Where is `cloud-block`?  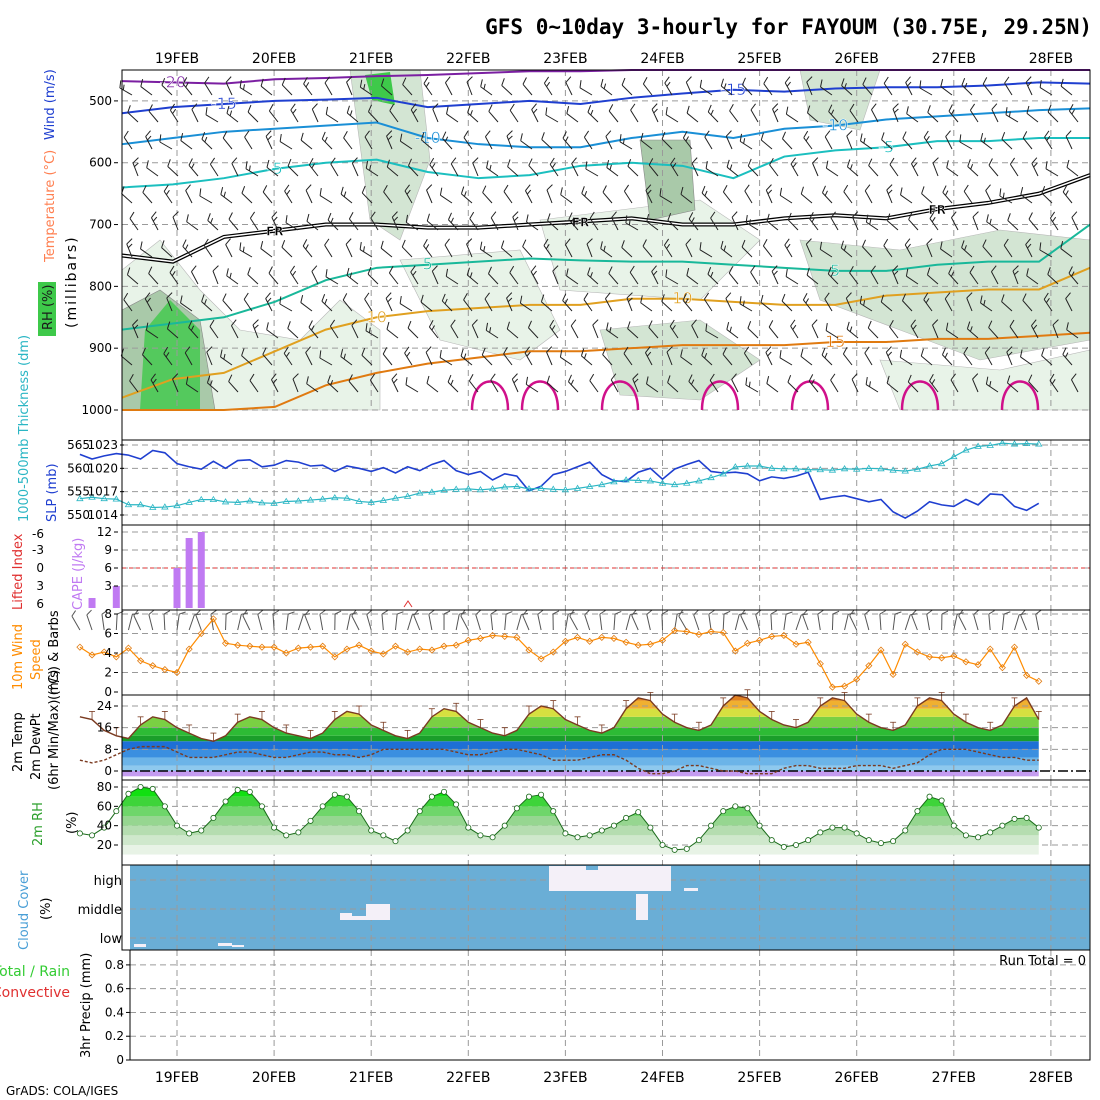 cloud-block is located at coordinates (378, 912).